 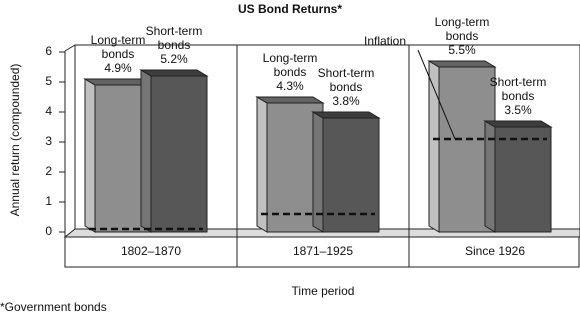 What do you see at coordinates (48, 111) in the screenshot?
I see `y-tick-label: 4` at bounding box center [48, 111].